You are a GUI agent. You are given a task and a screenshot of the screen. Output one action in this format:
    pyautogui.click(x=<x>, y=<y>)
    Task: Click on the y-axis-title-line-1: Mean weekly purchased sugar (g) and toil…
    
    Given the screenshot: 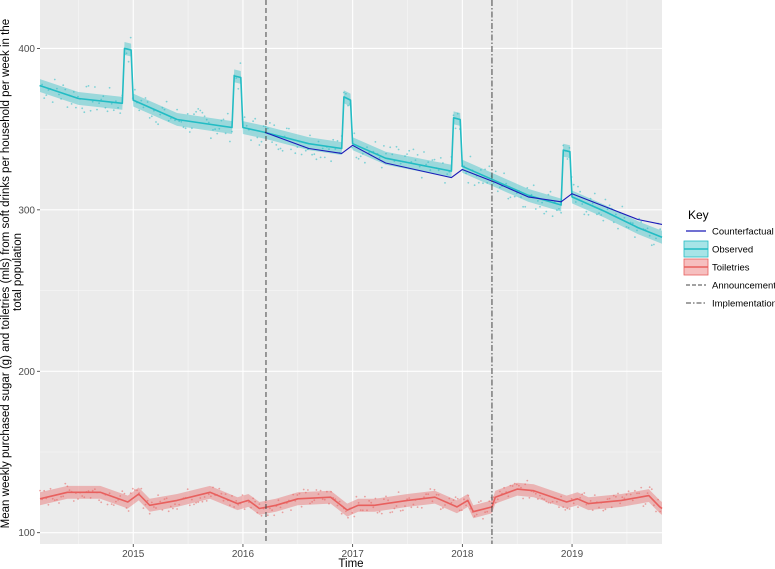 What is the action you would take?
    pyautogui.click(x=6, y=273)
    